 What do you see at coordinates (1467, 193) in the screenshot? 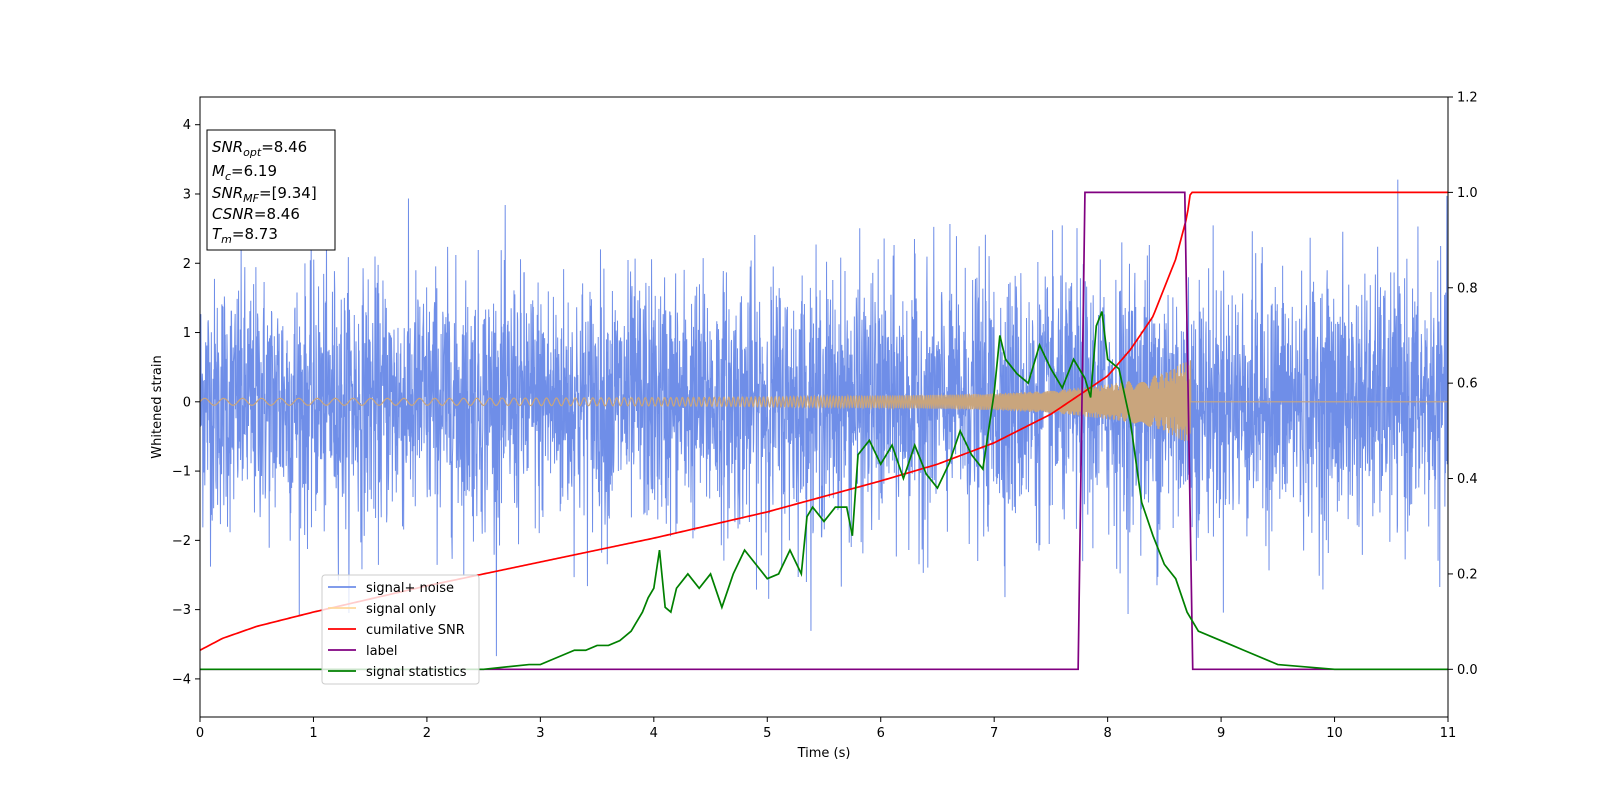
I see `y-right-tick-label: 1.0` at bounding box center [1467, 193].